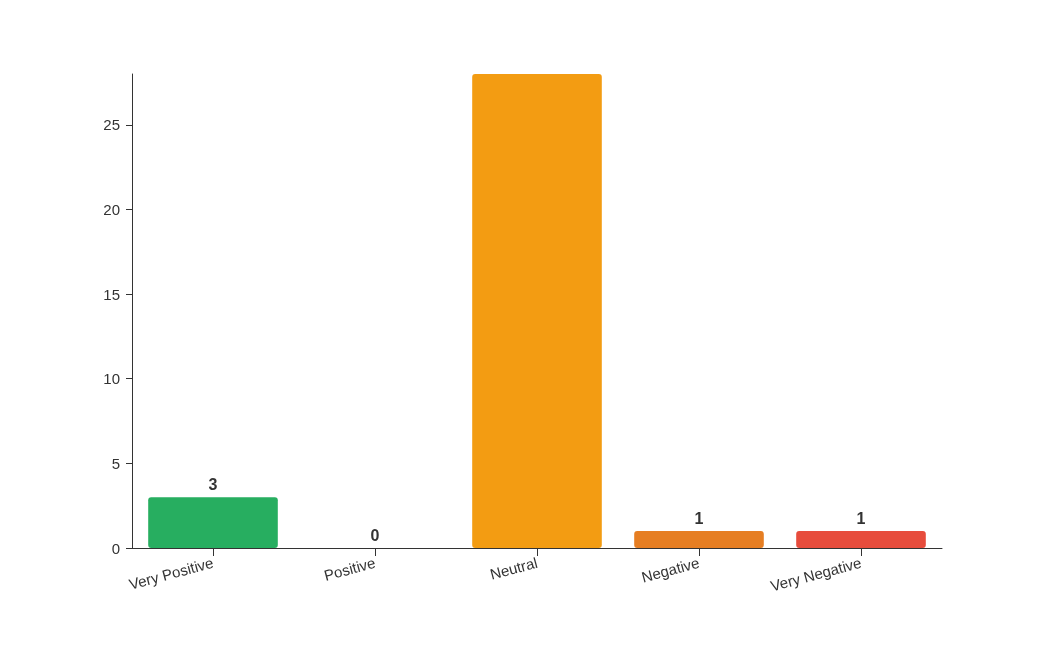 Image resolution: width=1045 pixels, height=647 pixels. Describe the element at coordinates (375, 535) in the screenshot. I see `data-label: 0` at that location.